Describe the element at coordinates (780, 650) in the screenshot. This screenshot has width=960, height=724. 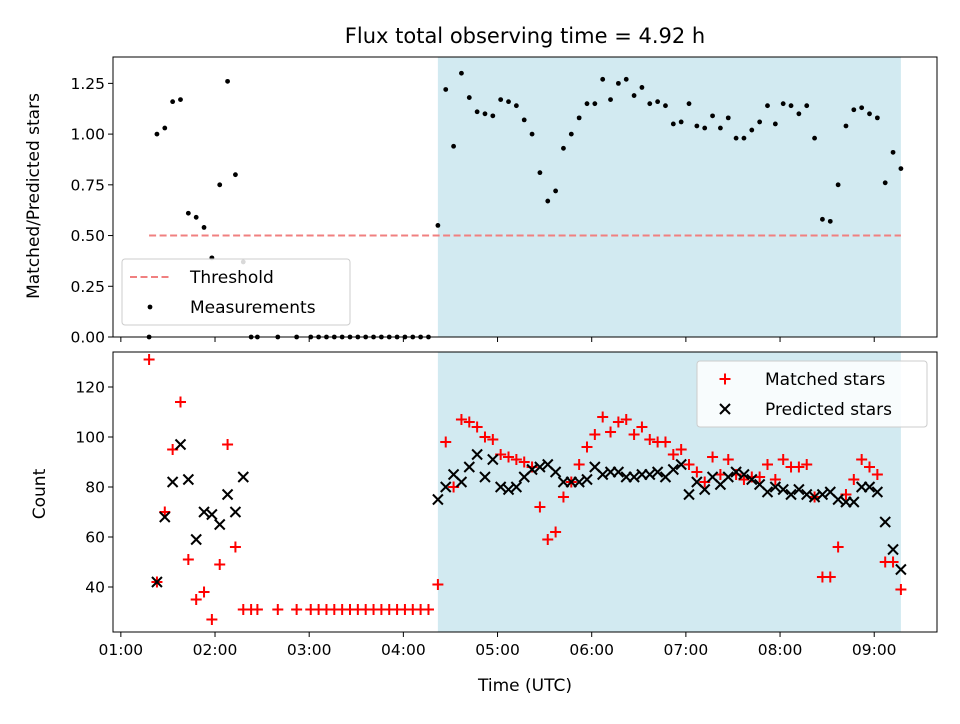
I see `x-tick-label: 08:00` at that location.